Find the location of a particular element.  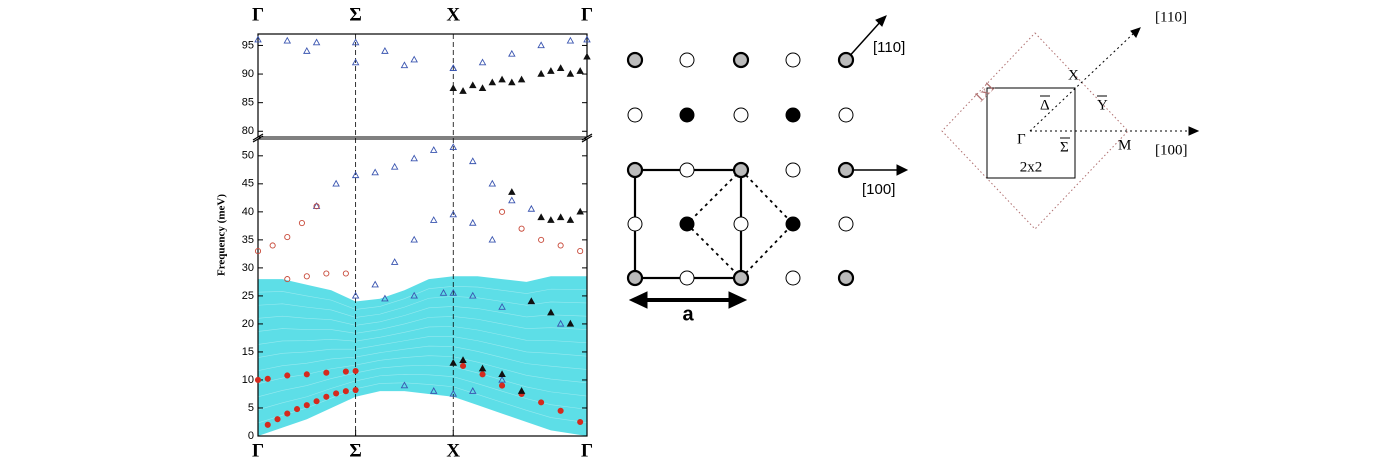

point-label: X is located at coordinates (1073, 75).